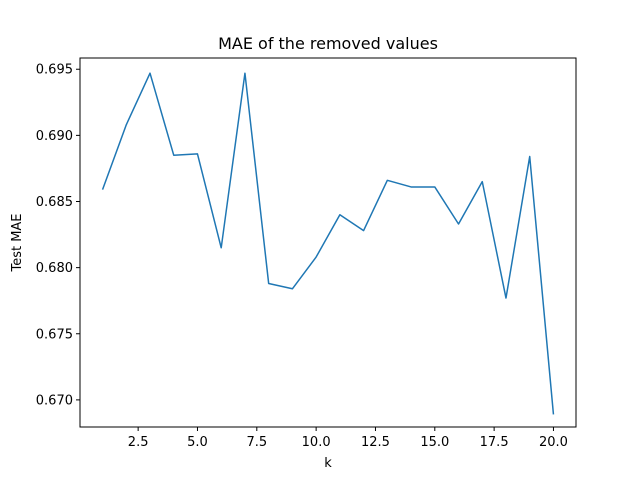  What do you see at coordinates (553, 442) in the screenshot?
I see `x-tick-label: 20.0` at bounding box center [553, 442].